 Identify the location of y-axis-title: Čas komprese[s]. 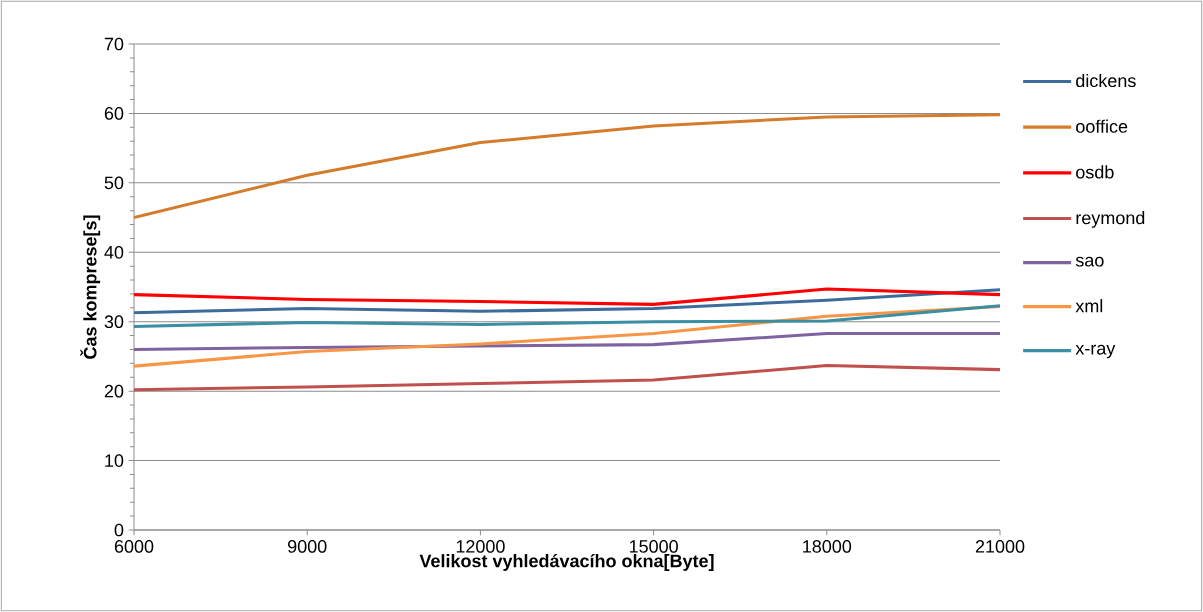
(90, 287).